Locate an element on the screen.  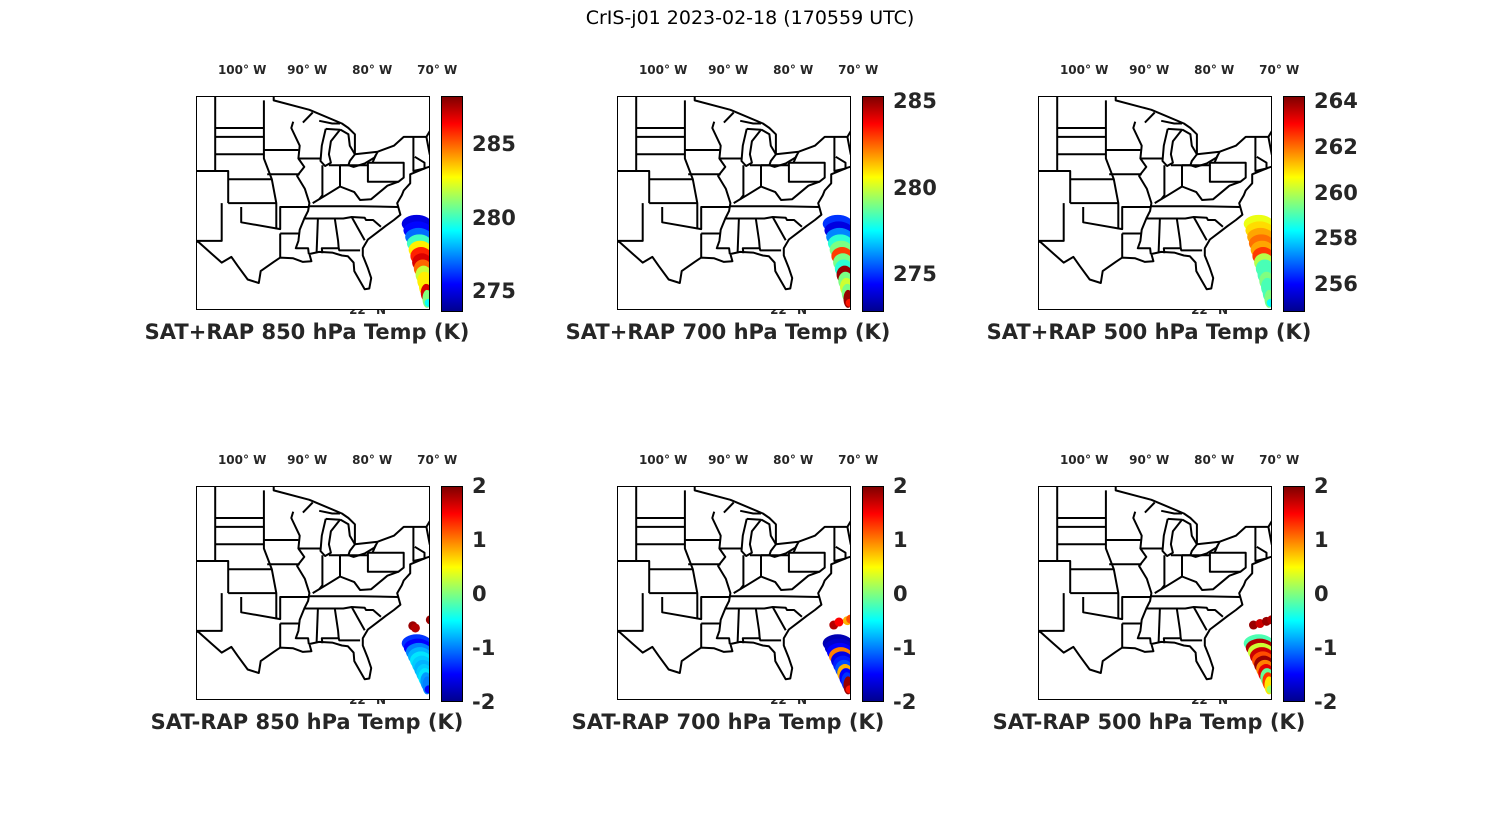
longitude-label: 80° W is located at coordinates (372, 460).